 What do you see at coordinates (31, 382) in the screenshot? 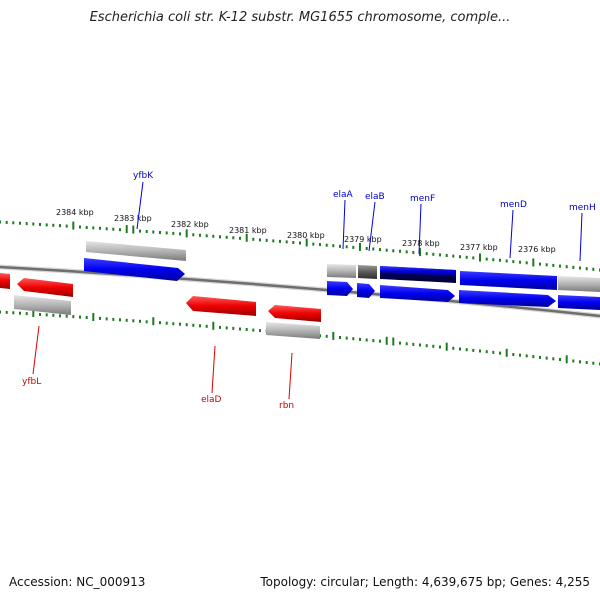
I see `gene-label-yfbL: yfbL` at bounding box center [31, 382].